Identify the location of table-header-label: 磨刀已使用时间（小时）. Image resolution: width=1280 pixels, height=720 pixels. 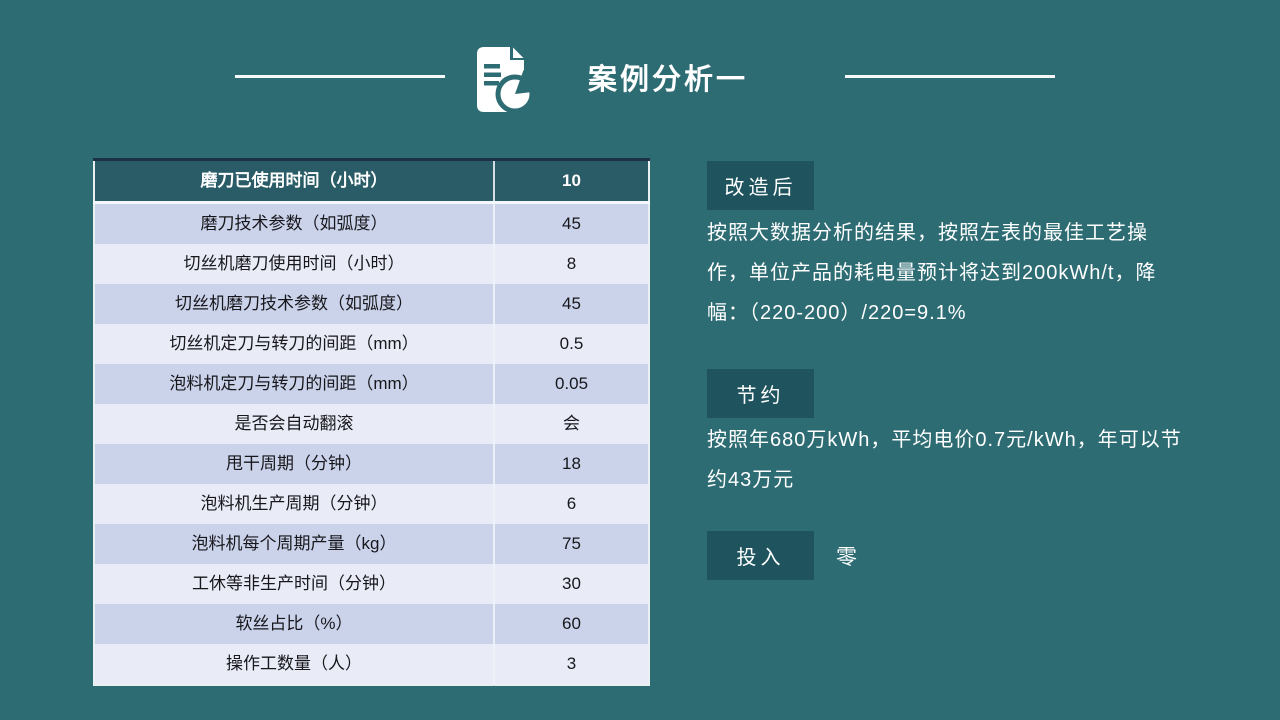
(294, 181).